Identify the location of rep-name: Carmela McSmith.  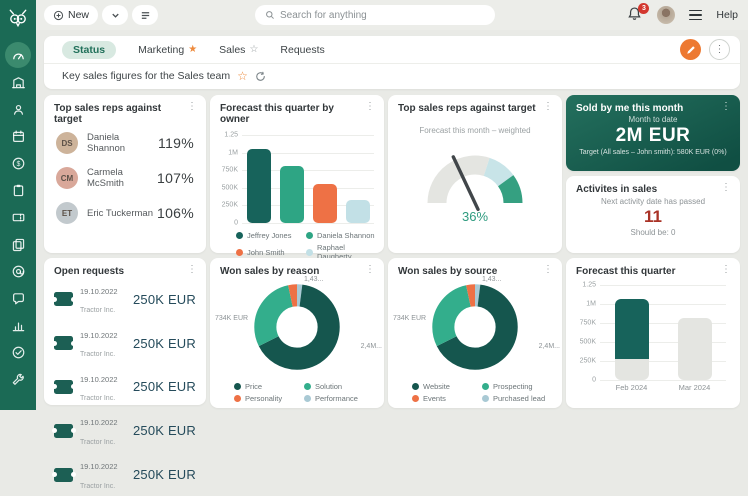
(105, 178).